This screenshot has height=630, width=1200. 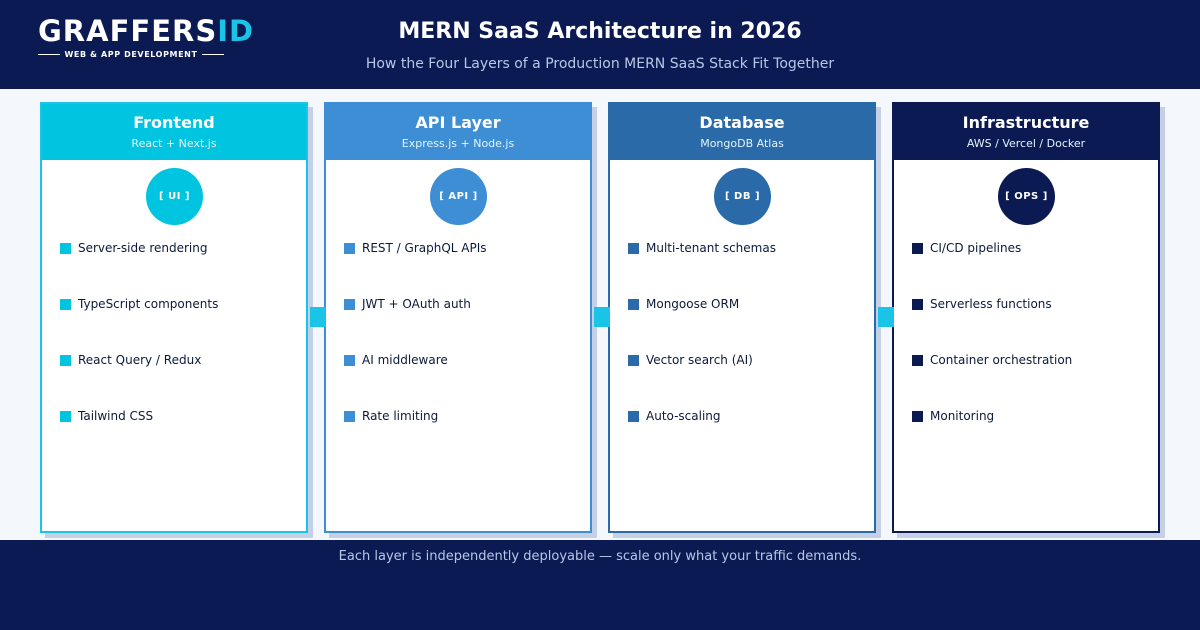 What do you see at coordinates (139, 324) in the screenshot?
I see `list-item: TypeScript components` at bounding box center [139, 324].